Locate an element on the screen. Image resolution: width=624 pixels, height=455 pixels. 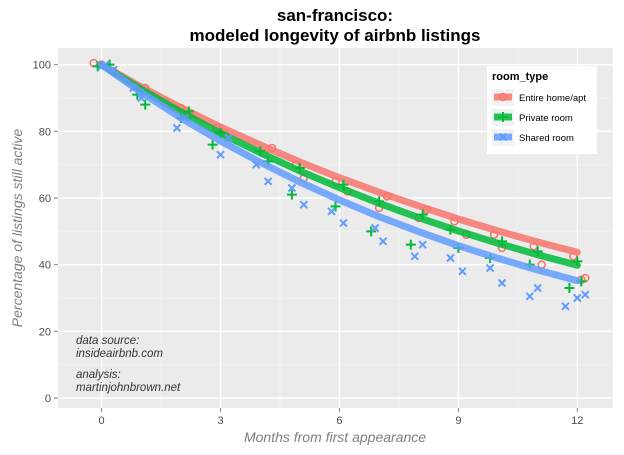
legend-title: room_type is located at coordinates (520, 77).